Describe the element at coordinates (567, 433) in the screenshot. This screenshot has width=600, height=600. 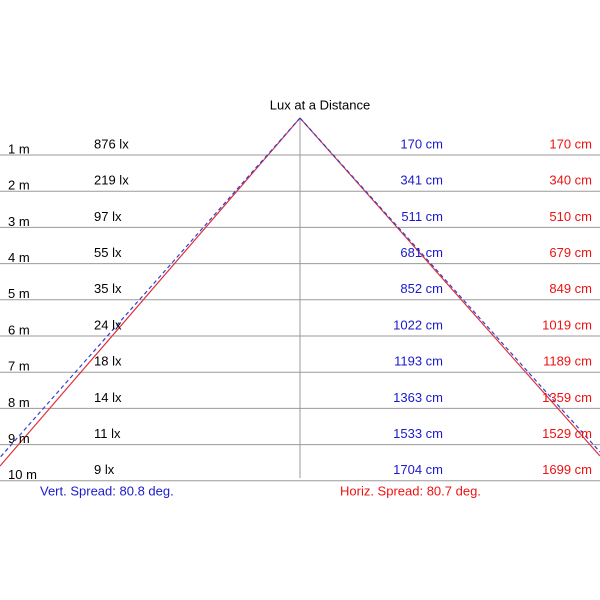
I see `horizontal-width: 1529 cm` at that location.